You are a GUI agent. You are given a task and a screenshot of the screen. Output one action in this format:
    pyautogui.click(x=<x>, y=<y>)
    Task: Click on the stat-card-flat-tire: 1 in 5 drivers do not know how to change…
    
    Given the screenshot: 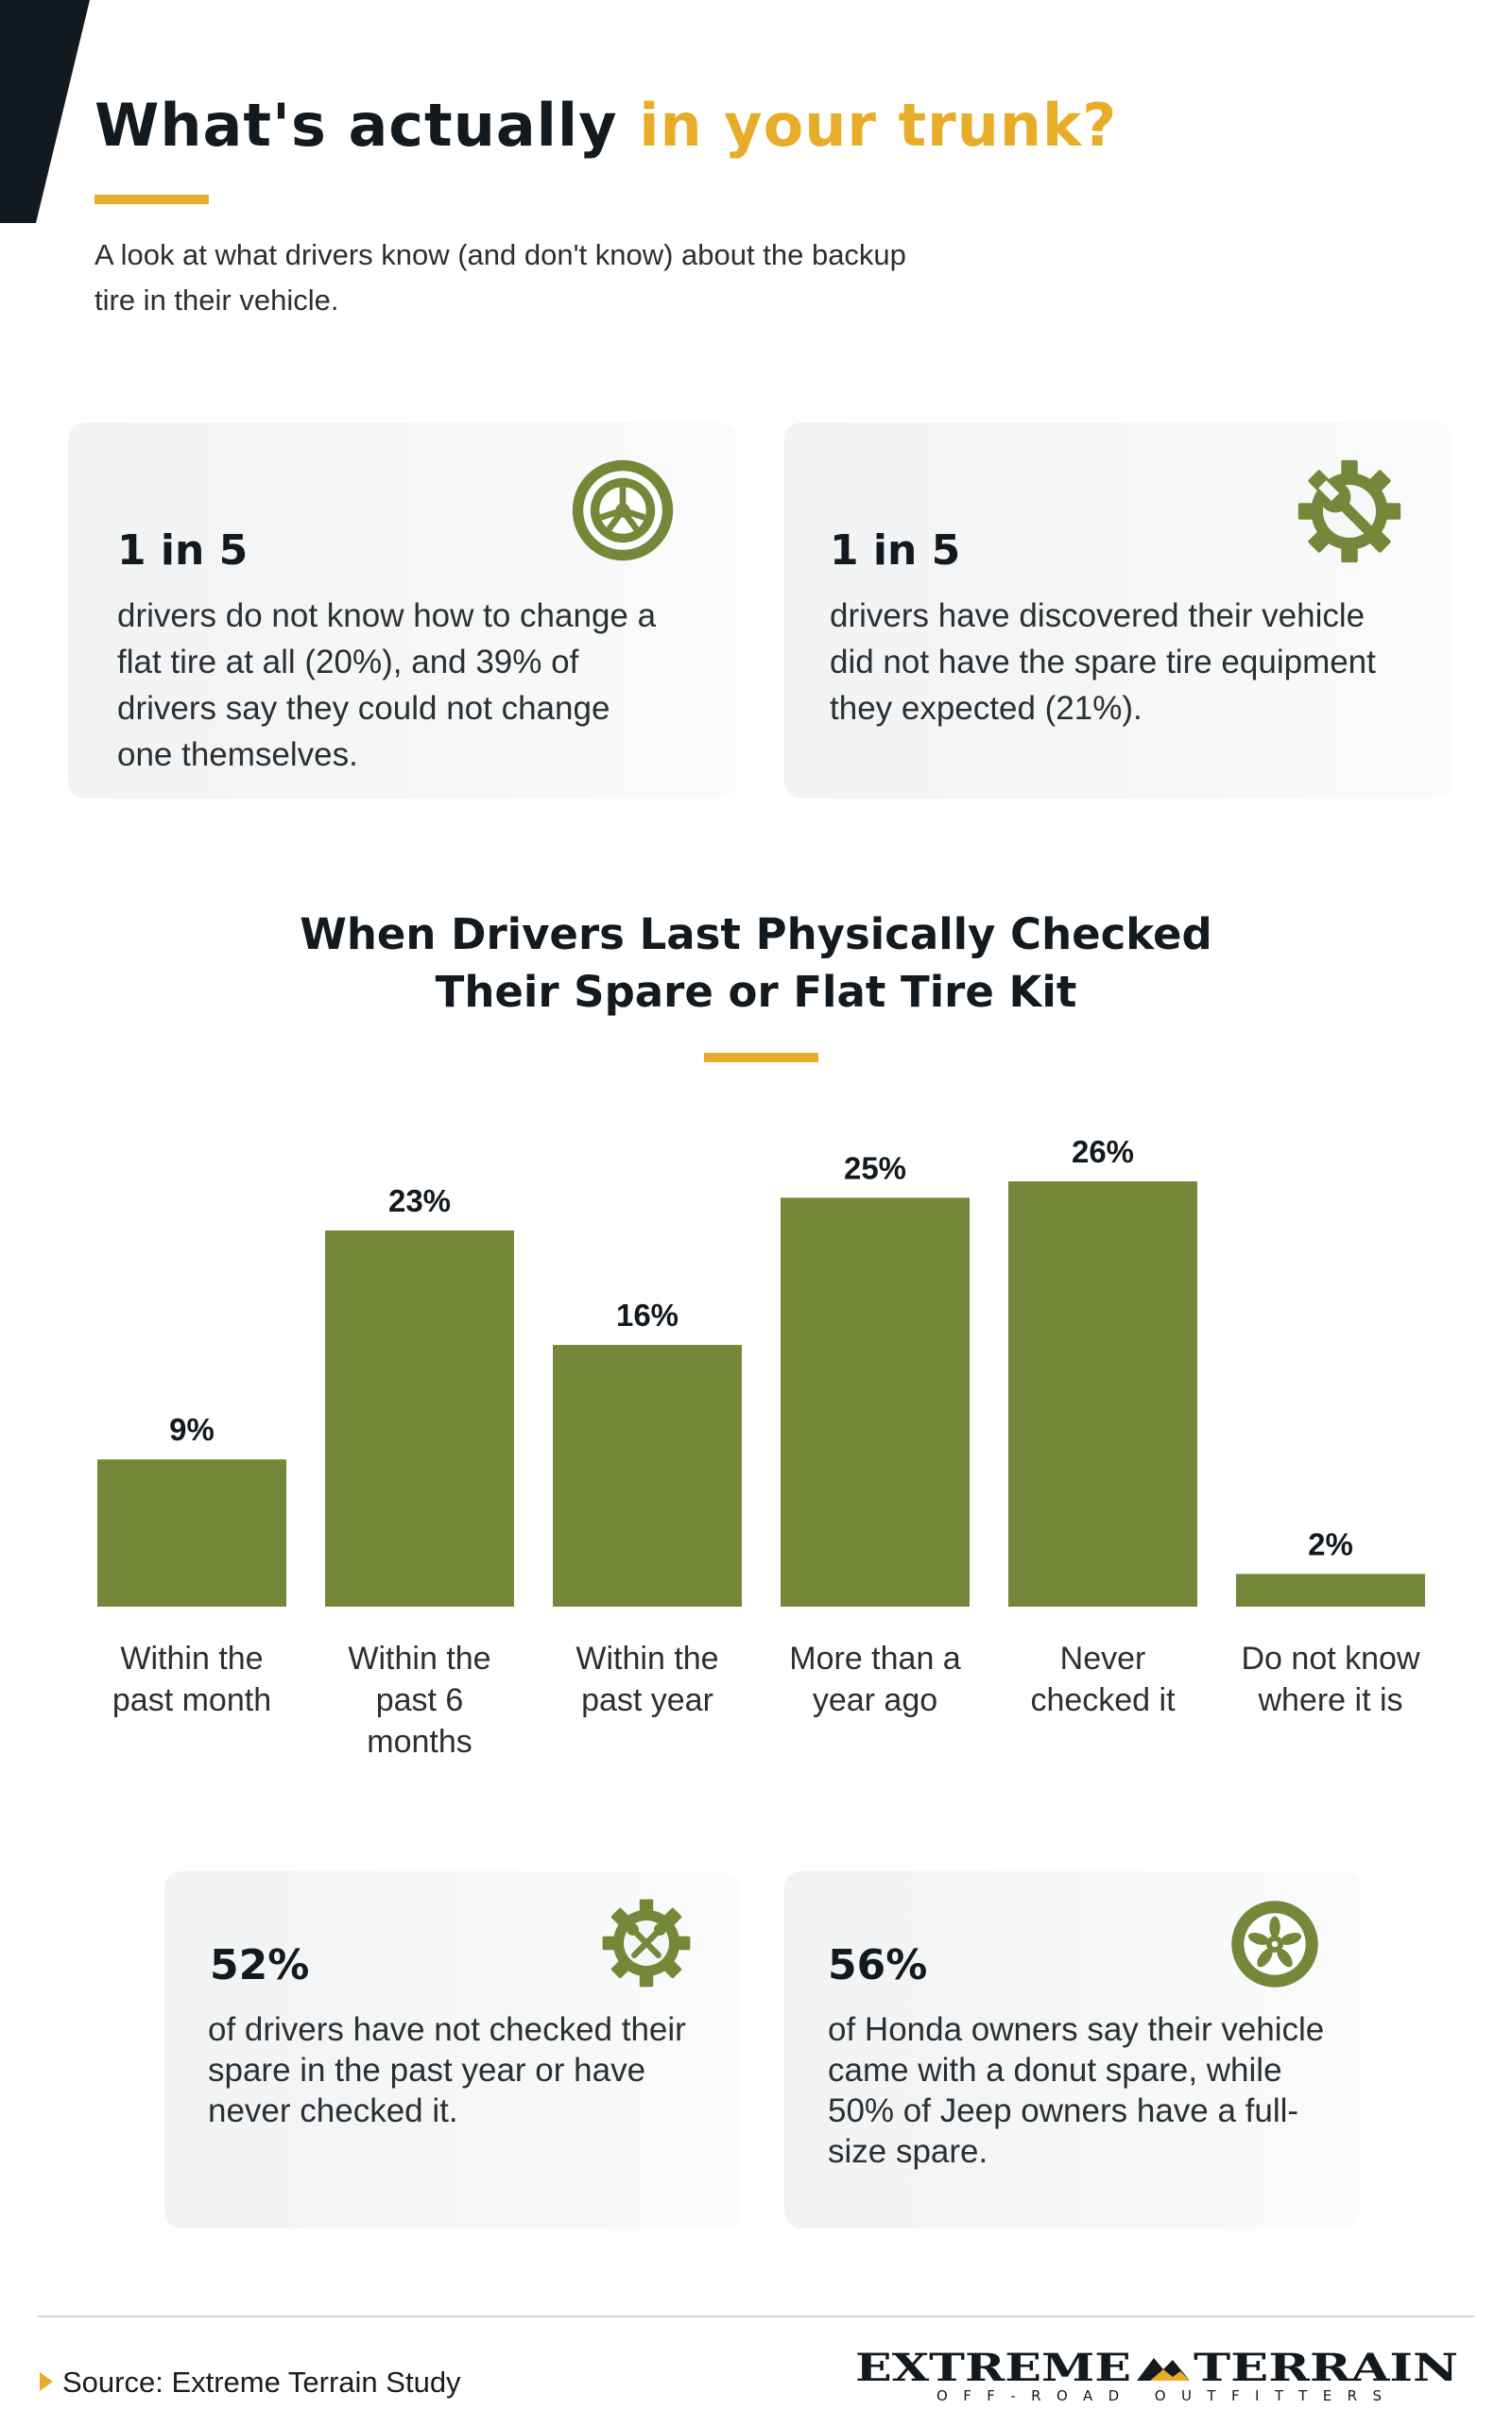 What is the action you would take?
    pyautogui.click(x=402, y=610)
    